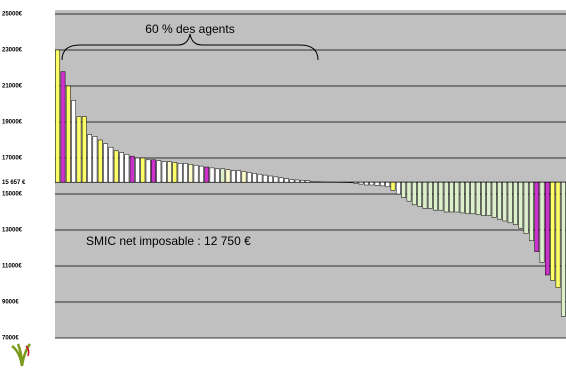 Image resolution: width=566 pixels, height=369 pixels. I want to click on y-tick-label: 23000€, so click(12, 51).